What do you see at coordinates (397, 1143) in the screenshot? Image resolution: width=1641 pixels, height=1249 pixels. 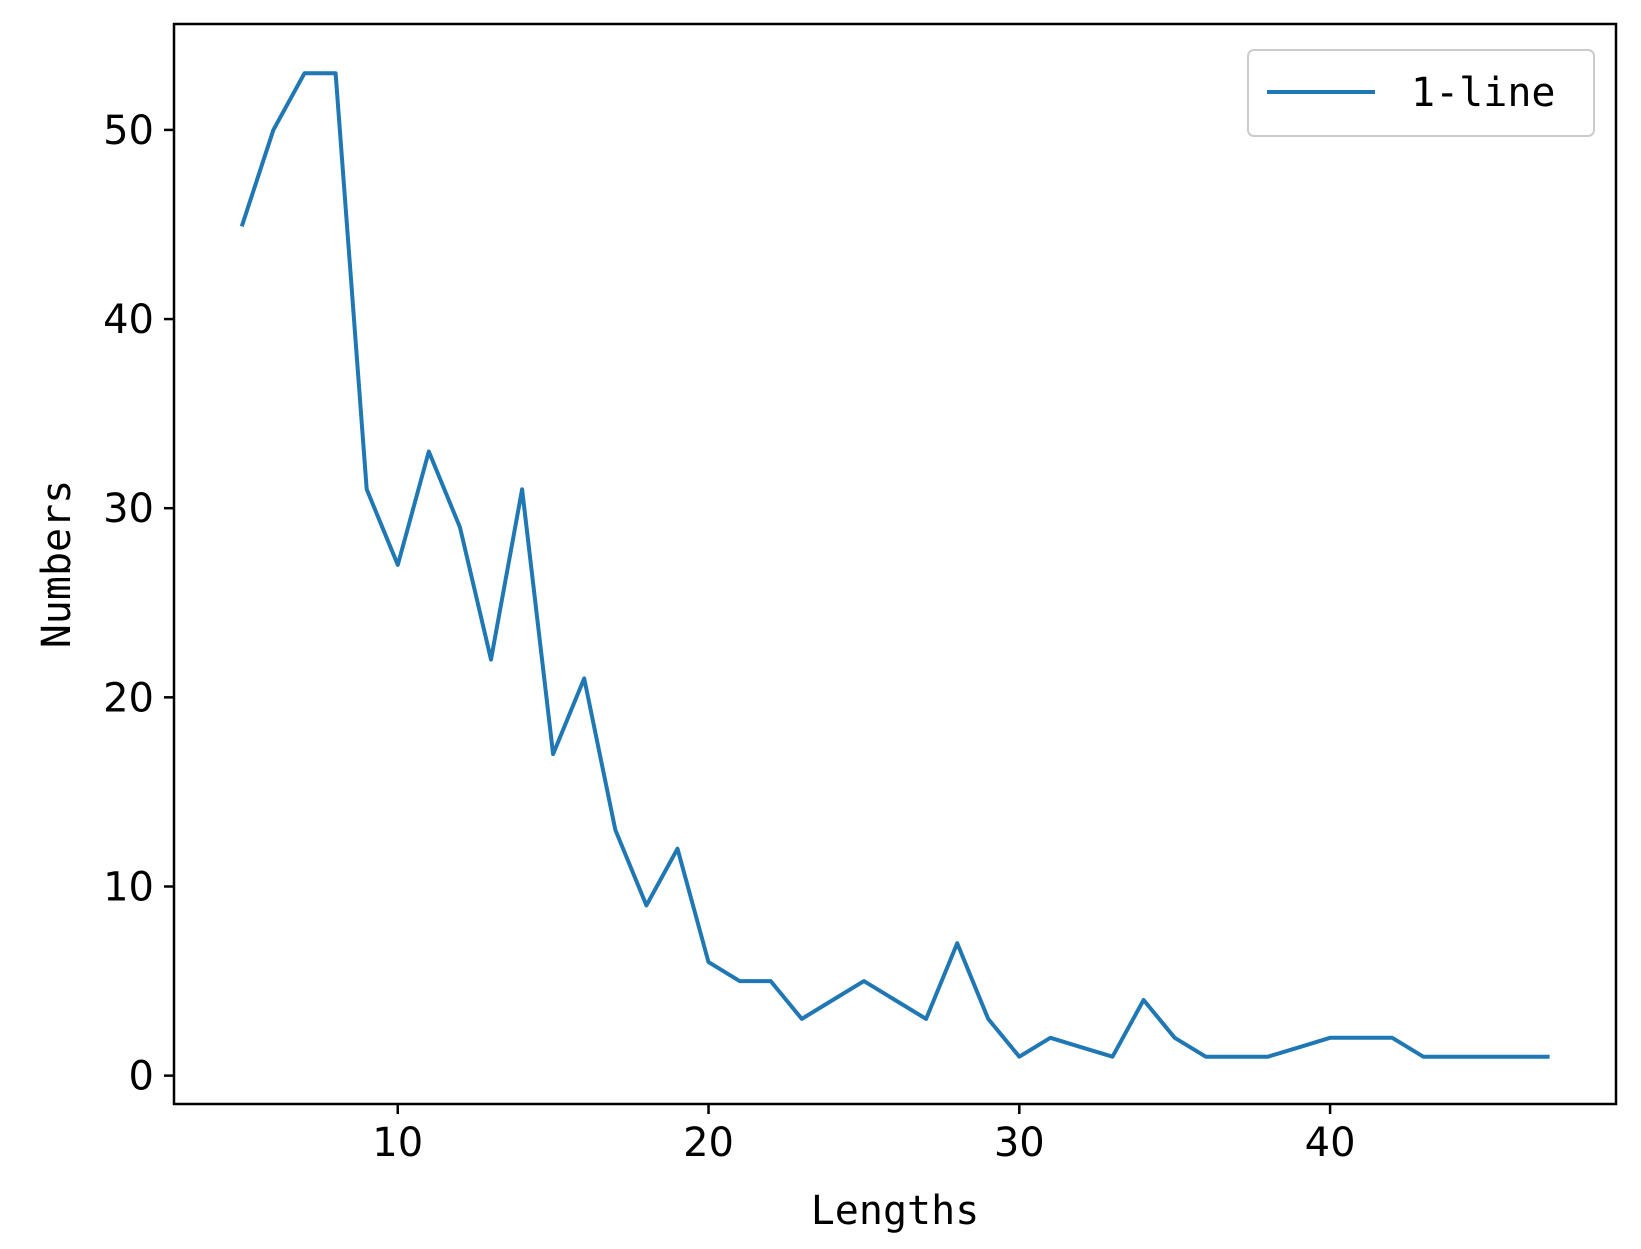 I see `x-tick-label: 10` at bounding box center [397, 1143].